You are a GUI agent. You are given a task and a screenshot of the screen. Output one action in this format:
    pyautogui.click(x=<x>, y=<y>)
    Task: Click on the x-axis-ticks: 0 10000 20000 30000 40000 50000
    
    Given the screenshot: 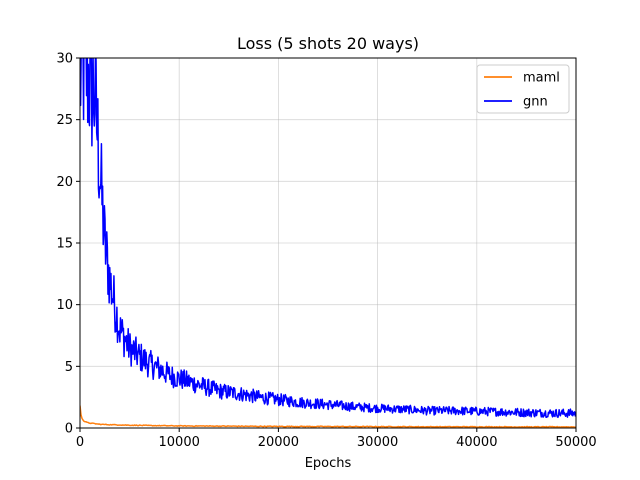 What is the action you would take?
    pyautogui.click(x=336, y=439)
    